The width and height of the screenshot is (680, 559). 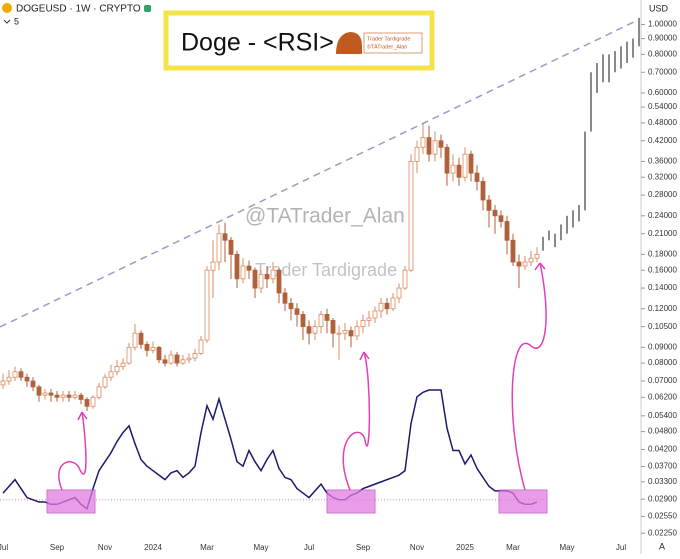 What do you see at coordinates (662, 122) in the screenshot?
I see `y-tick-label: 0.48000` at bounding box center [662, 122].